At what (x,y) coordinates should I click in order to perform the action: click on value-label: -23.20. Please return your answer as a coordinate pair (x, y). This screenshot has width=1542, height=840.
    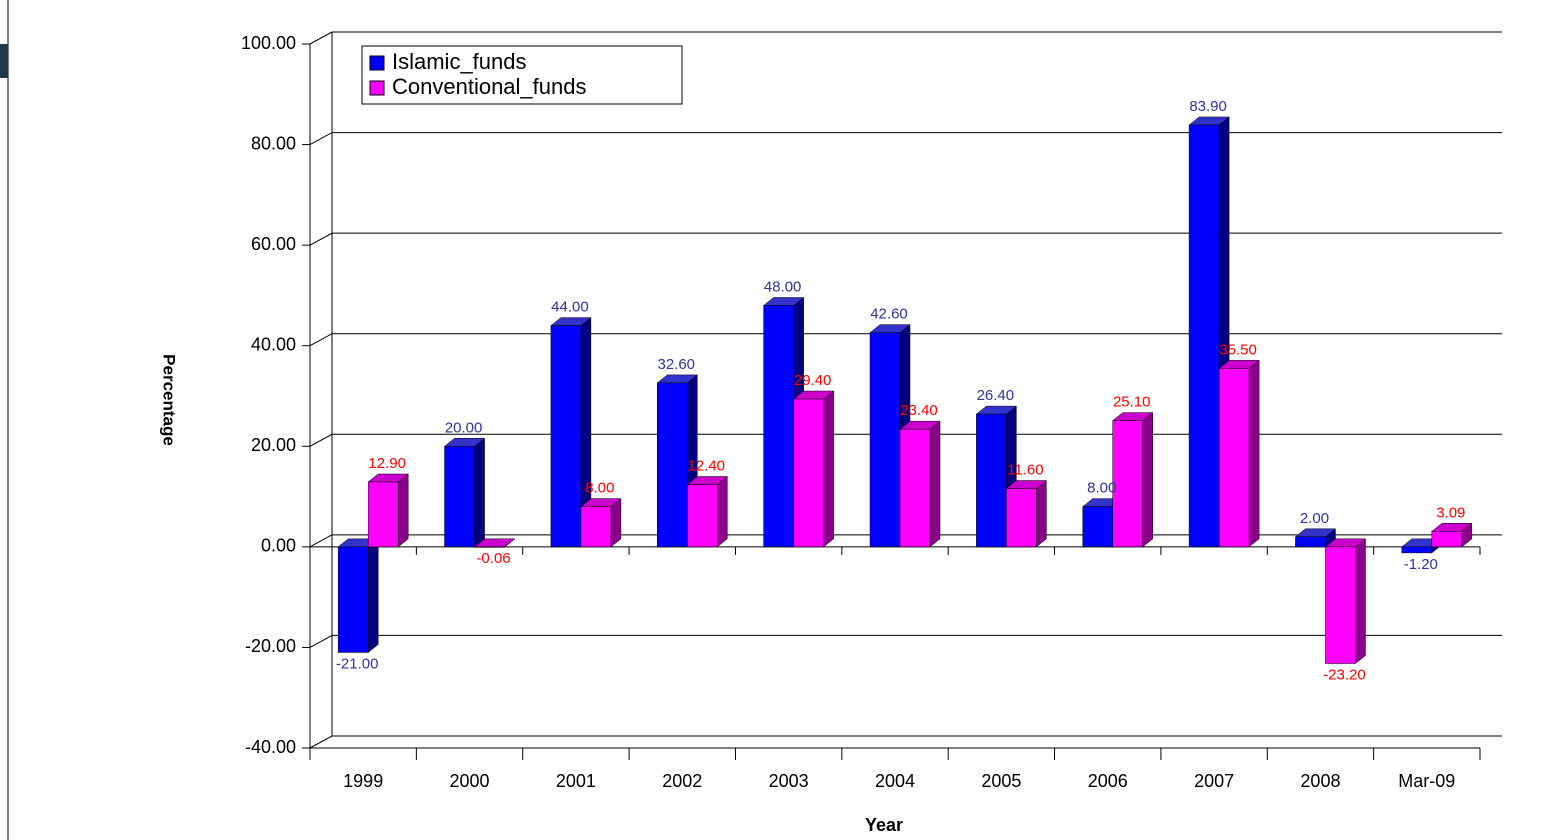
    Looking at the image, I should click on (1344, 674).